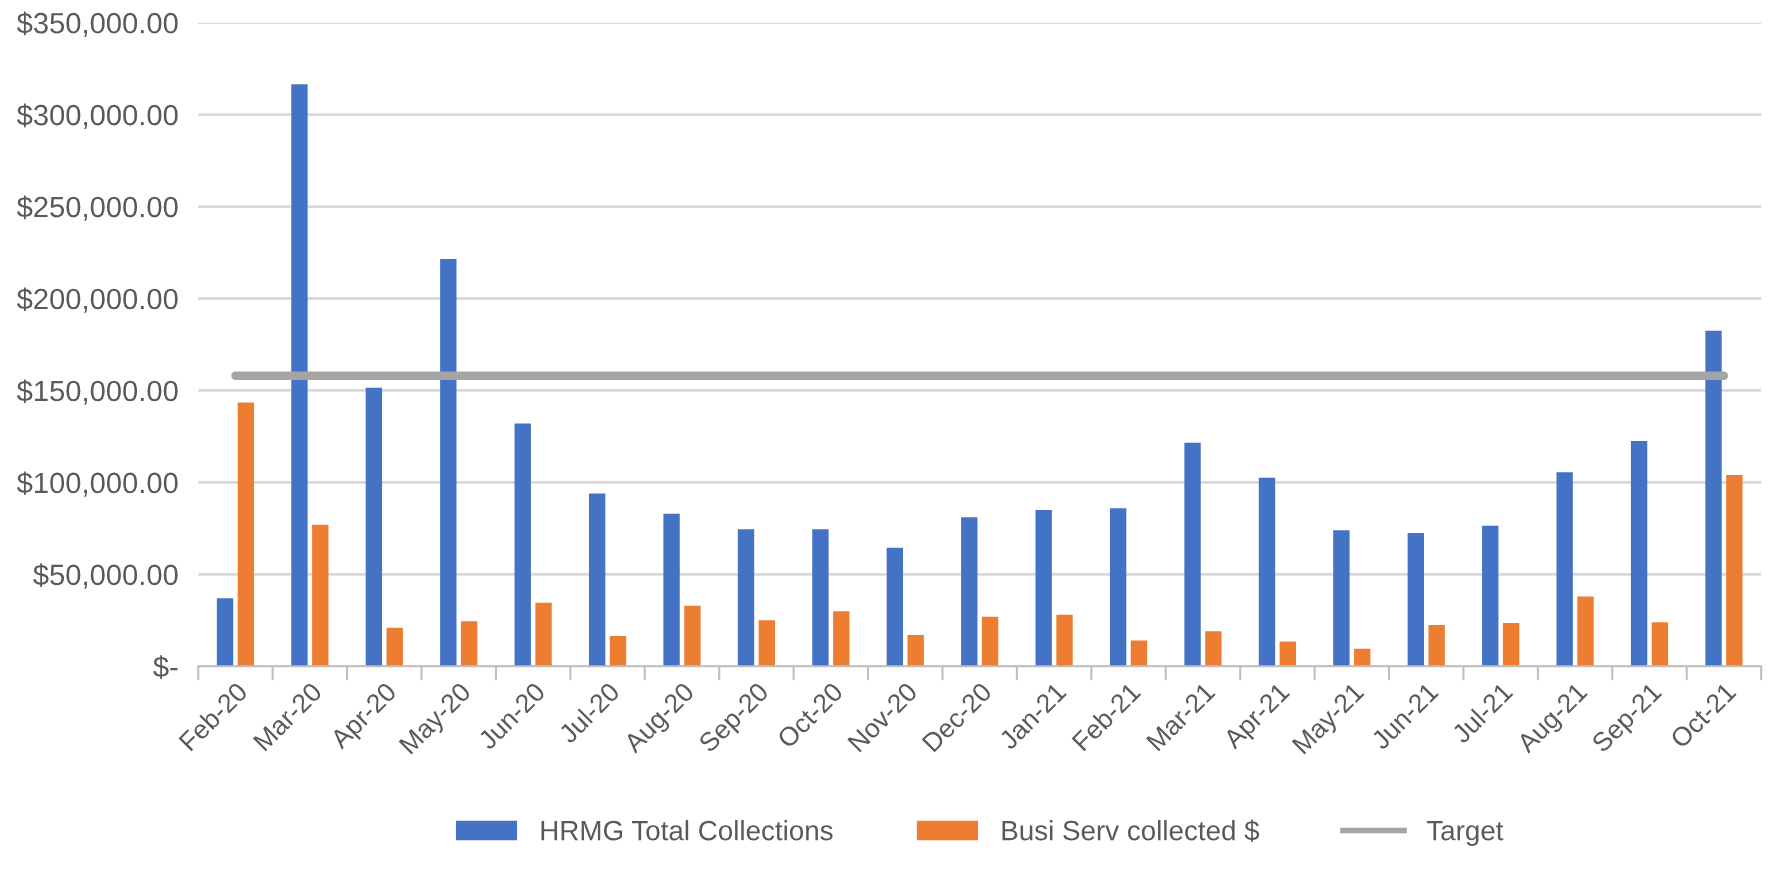 The width and height of the screenshot is (1770, 871). What do you see at coordinates (97, 116) in the screenshot?
I see `y-tick-label: $300,000.00` at bounding box center [97, 116].